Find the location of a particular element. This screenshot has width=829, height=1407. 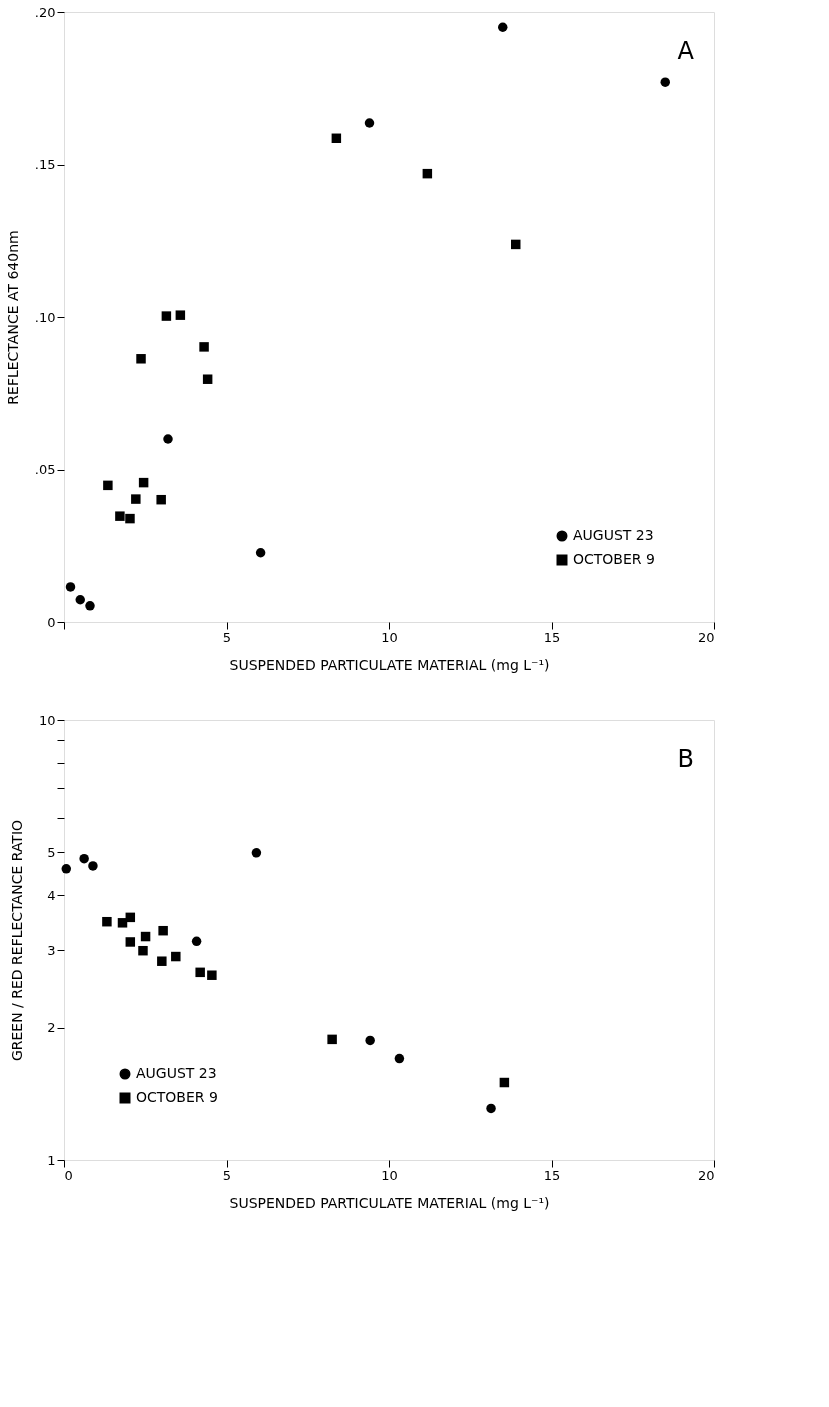

y-tick-label: .10 is located at coordinates (45, 317).